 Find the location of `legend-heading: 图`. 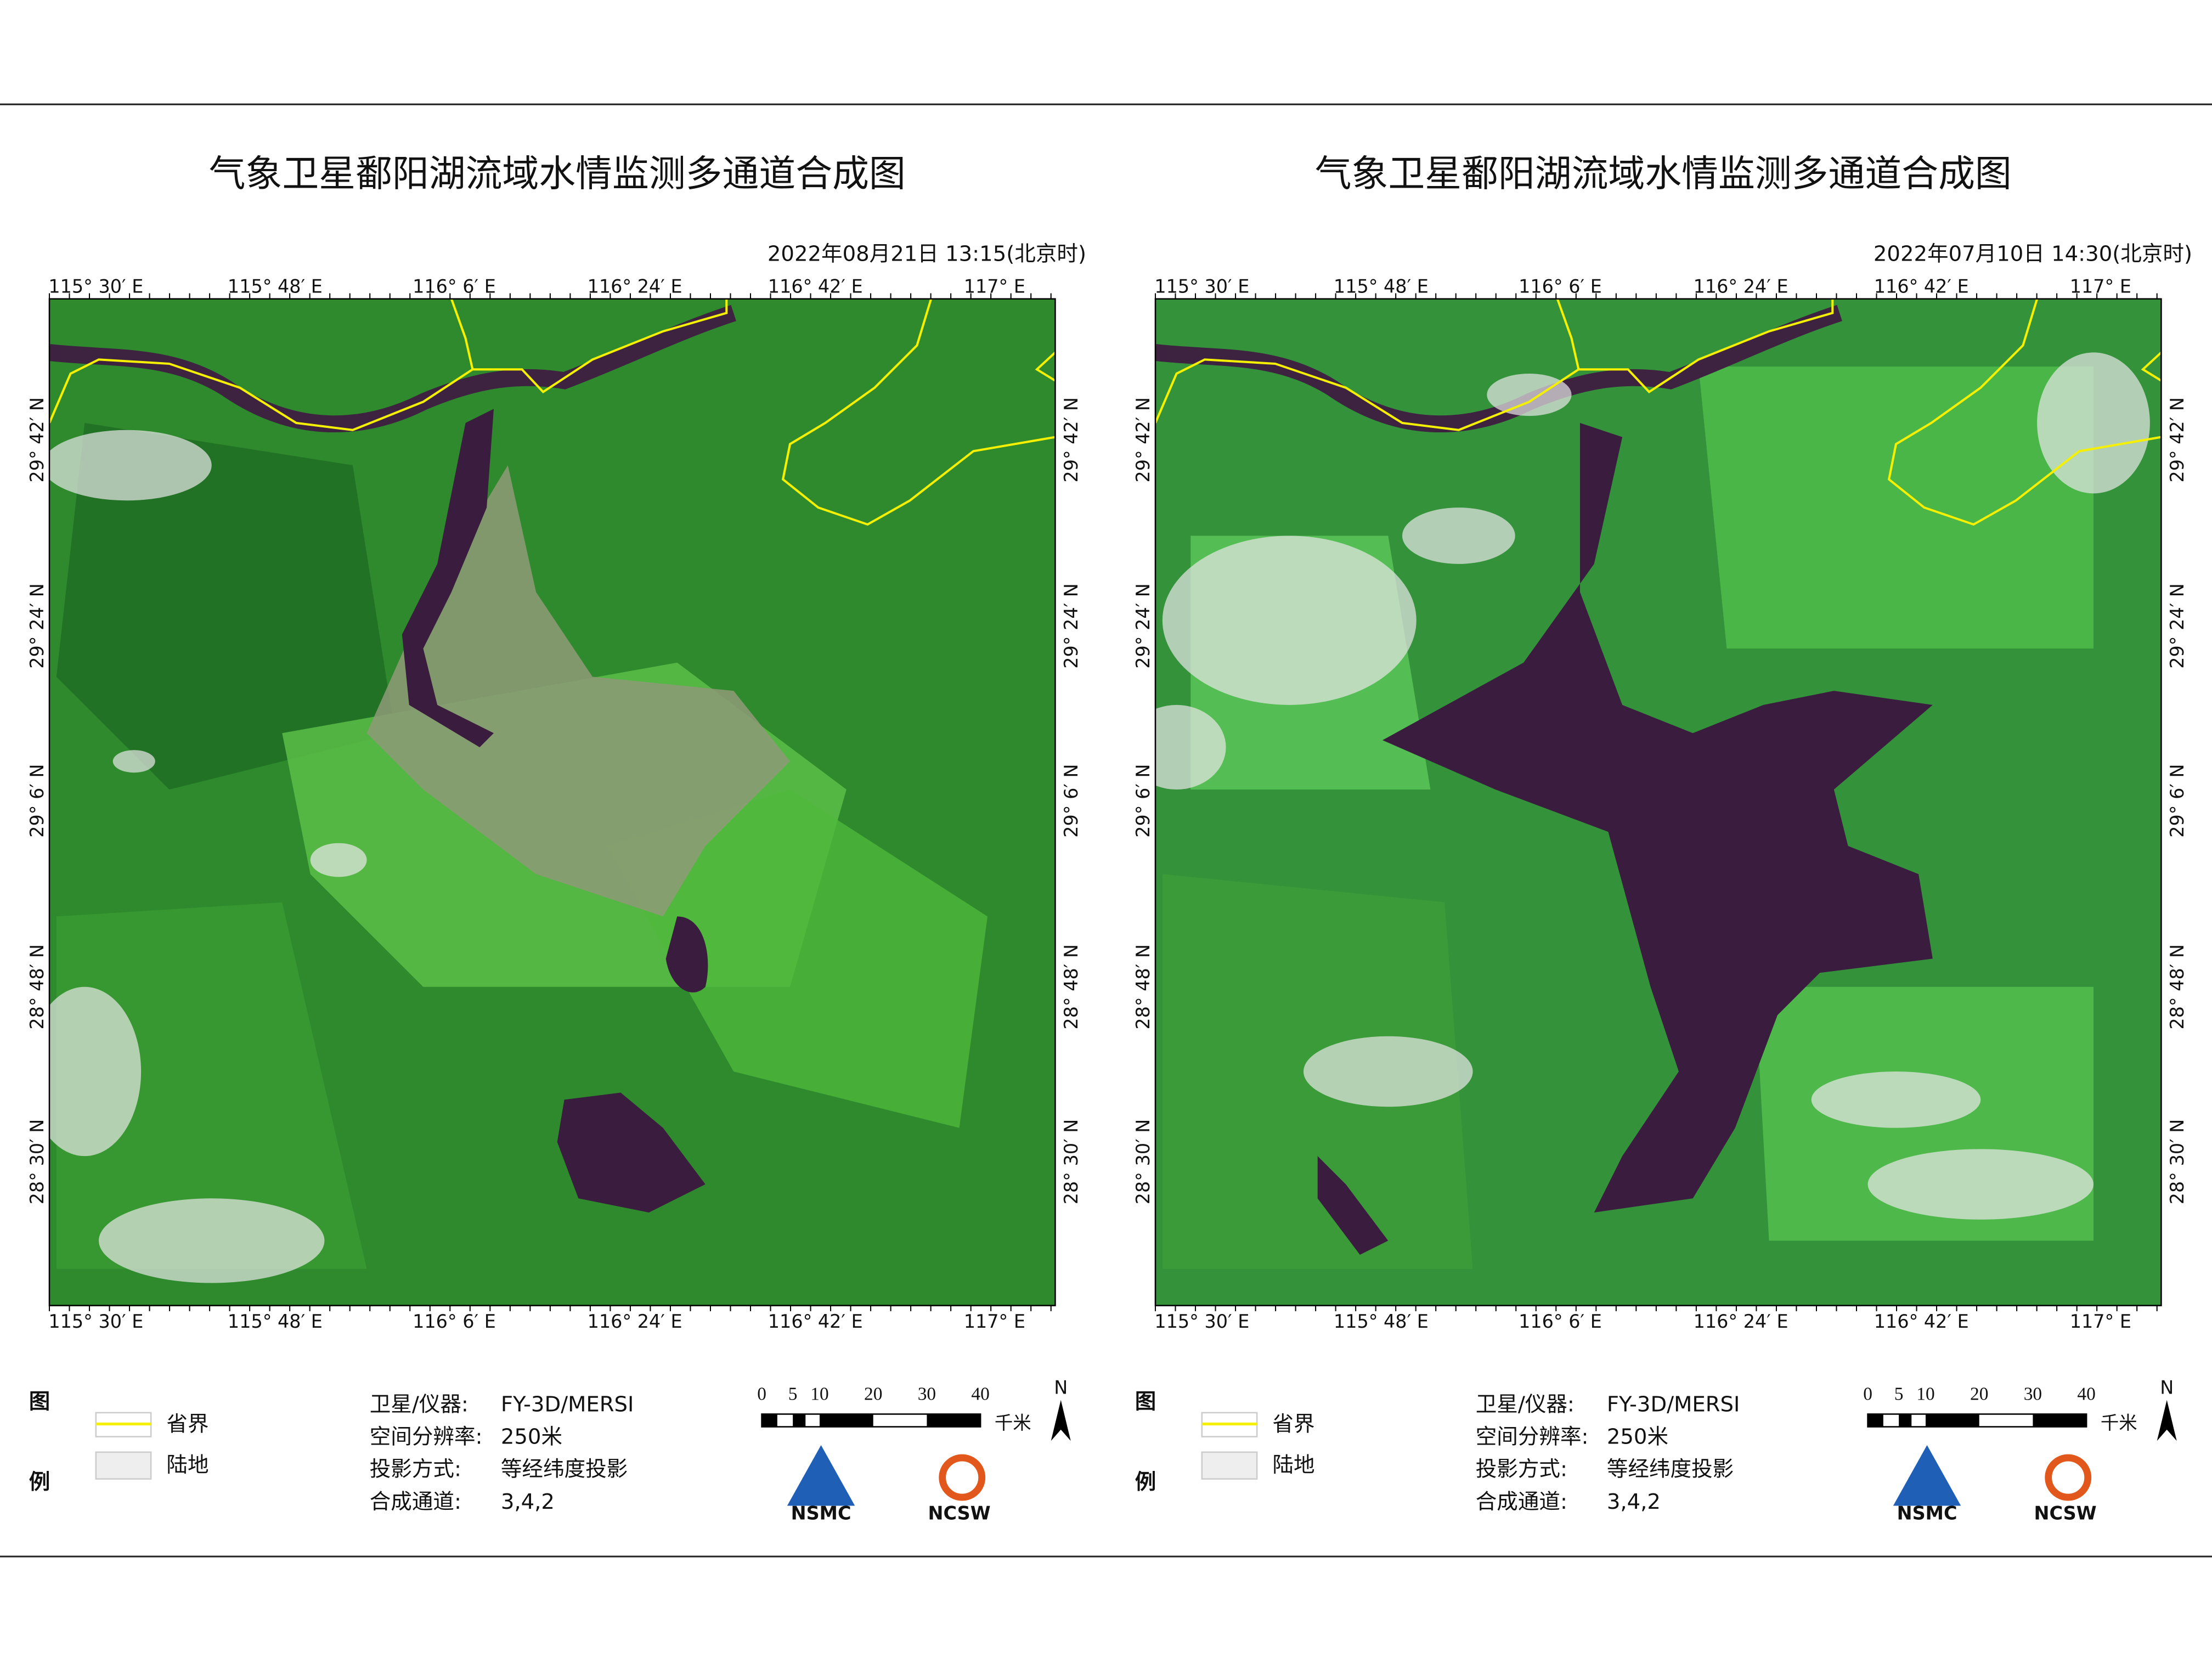

legend-heading: 图 is located at coordinates (39, 1401).